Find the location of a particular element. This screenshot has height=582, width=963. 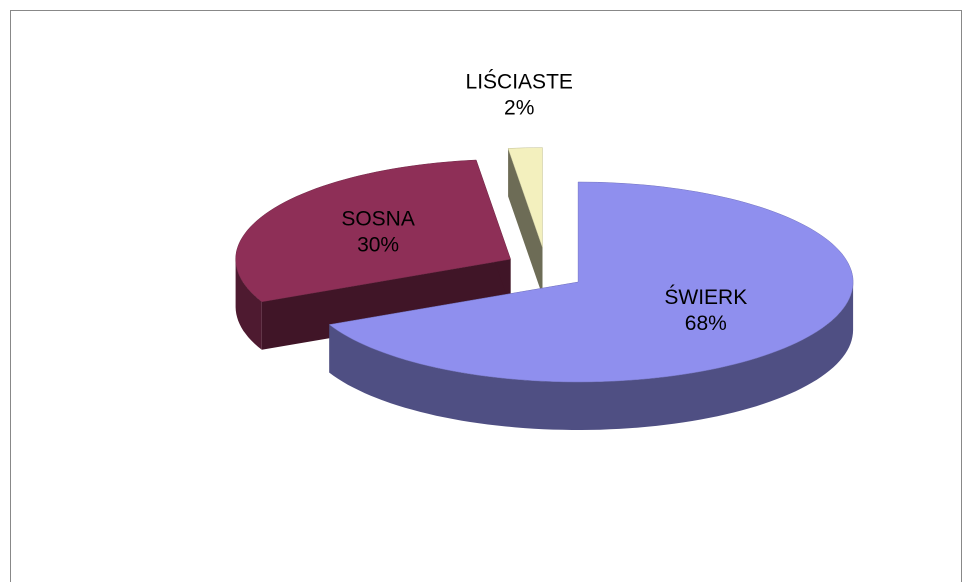

slice-value-label: 68% is located at coordinates (706, 323).